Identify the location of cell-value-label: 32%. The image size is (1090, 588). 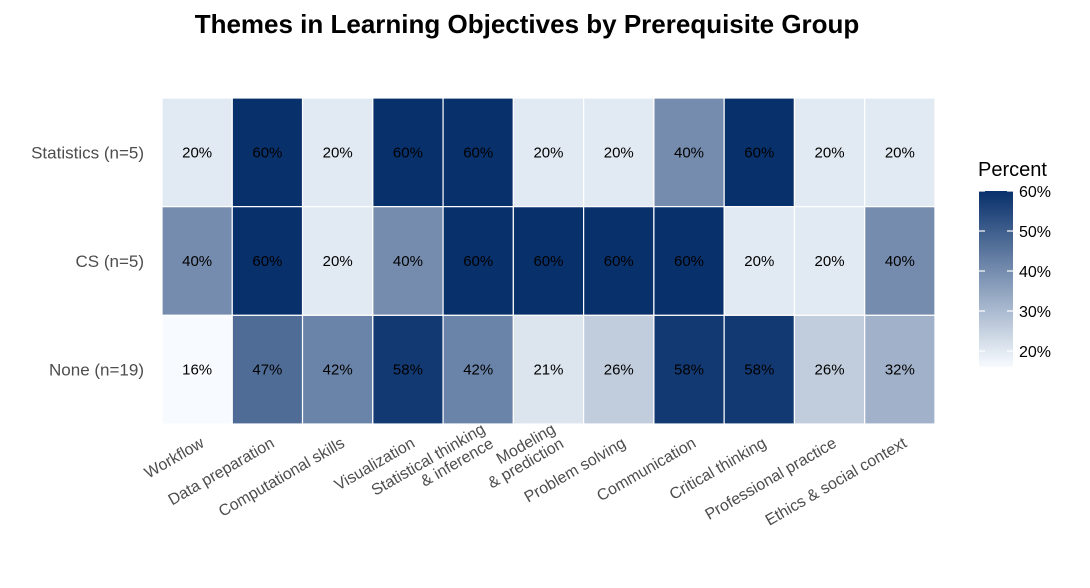
(900, 370).